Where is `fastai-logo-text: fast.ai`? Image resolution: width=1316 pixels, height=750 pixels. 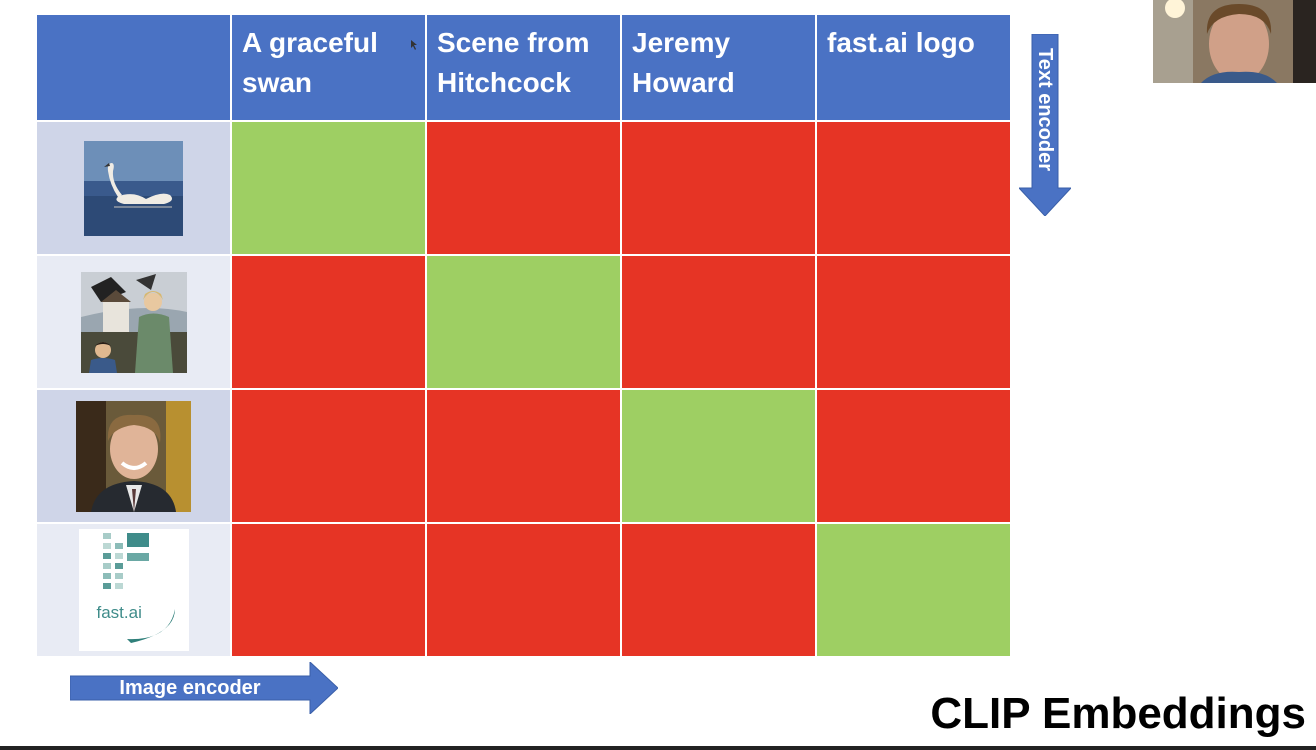 fastai-logo-text: fast.ai is located at coordinates (119, 612).